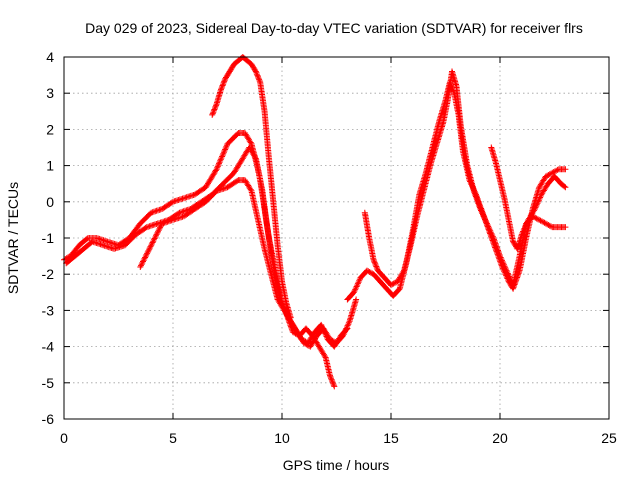  Describe the element at coordinates (500, 438) in the screenshot. I see `x-tick-label: 20` at that location.